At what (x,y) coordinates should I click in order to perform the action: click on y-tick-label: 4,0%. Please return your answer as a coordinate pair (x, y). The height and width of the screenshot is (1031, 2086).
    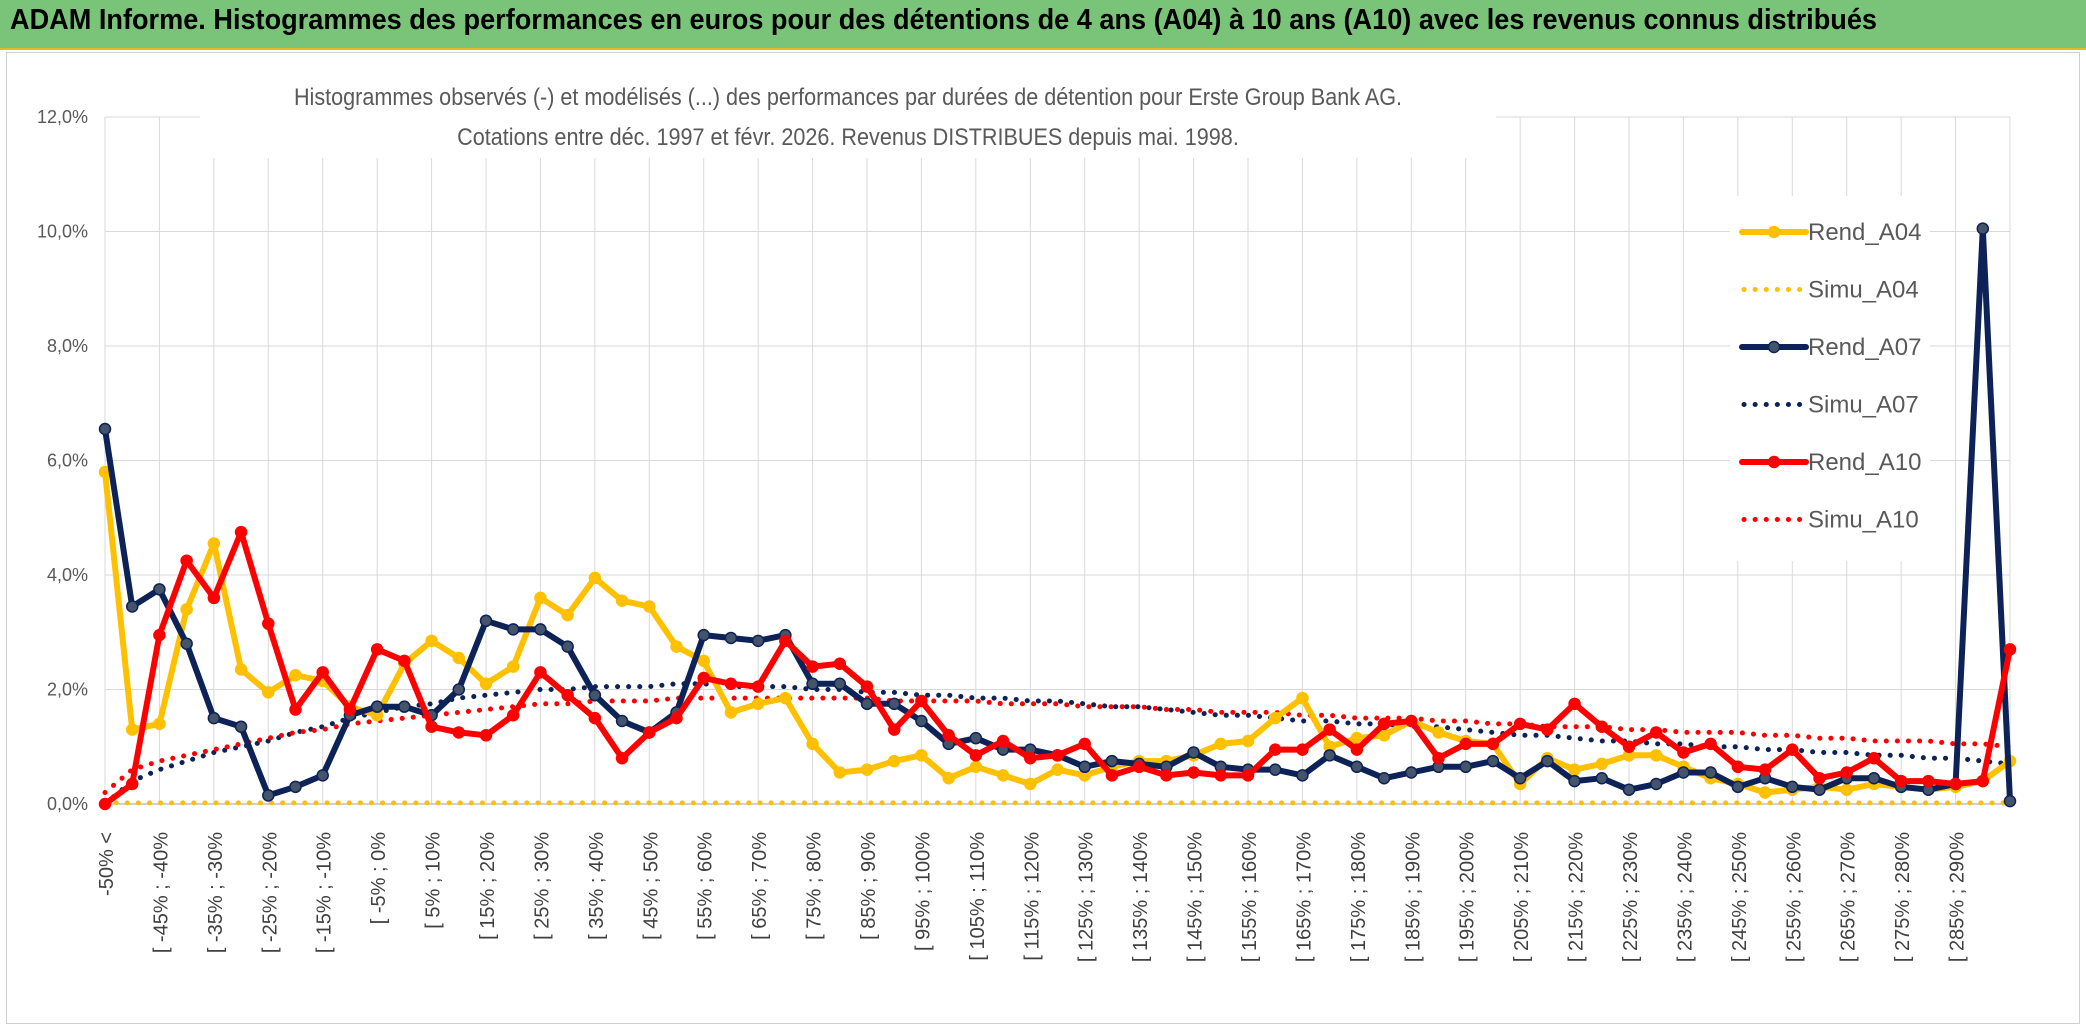
    Looking at the image, I should click on (67, 575).